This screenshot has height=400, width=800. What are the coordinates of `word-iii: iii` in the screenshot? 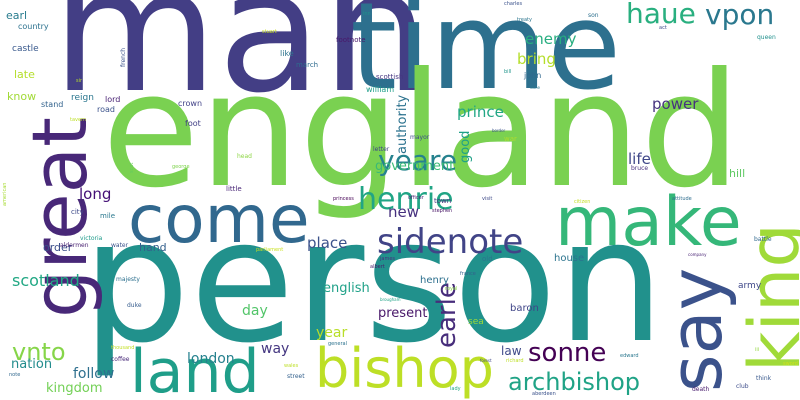 It's located at (757, 350).